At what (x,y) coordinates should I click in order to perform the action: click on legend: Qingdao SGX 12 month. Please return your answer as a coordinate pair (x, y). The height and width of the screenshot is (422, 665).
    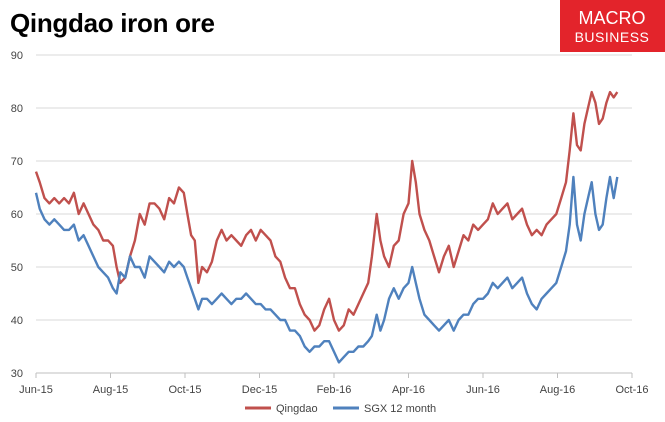
    Looking at the image, I should click on (340, 409).